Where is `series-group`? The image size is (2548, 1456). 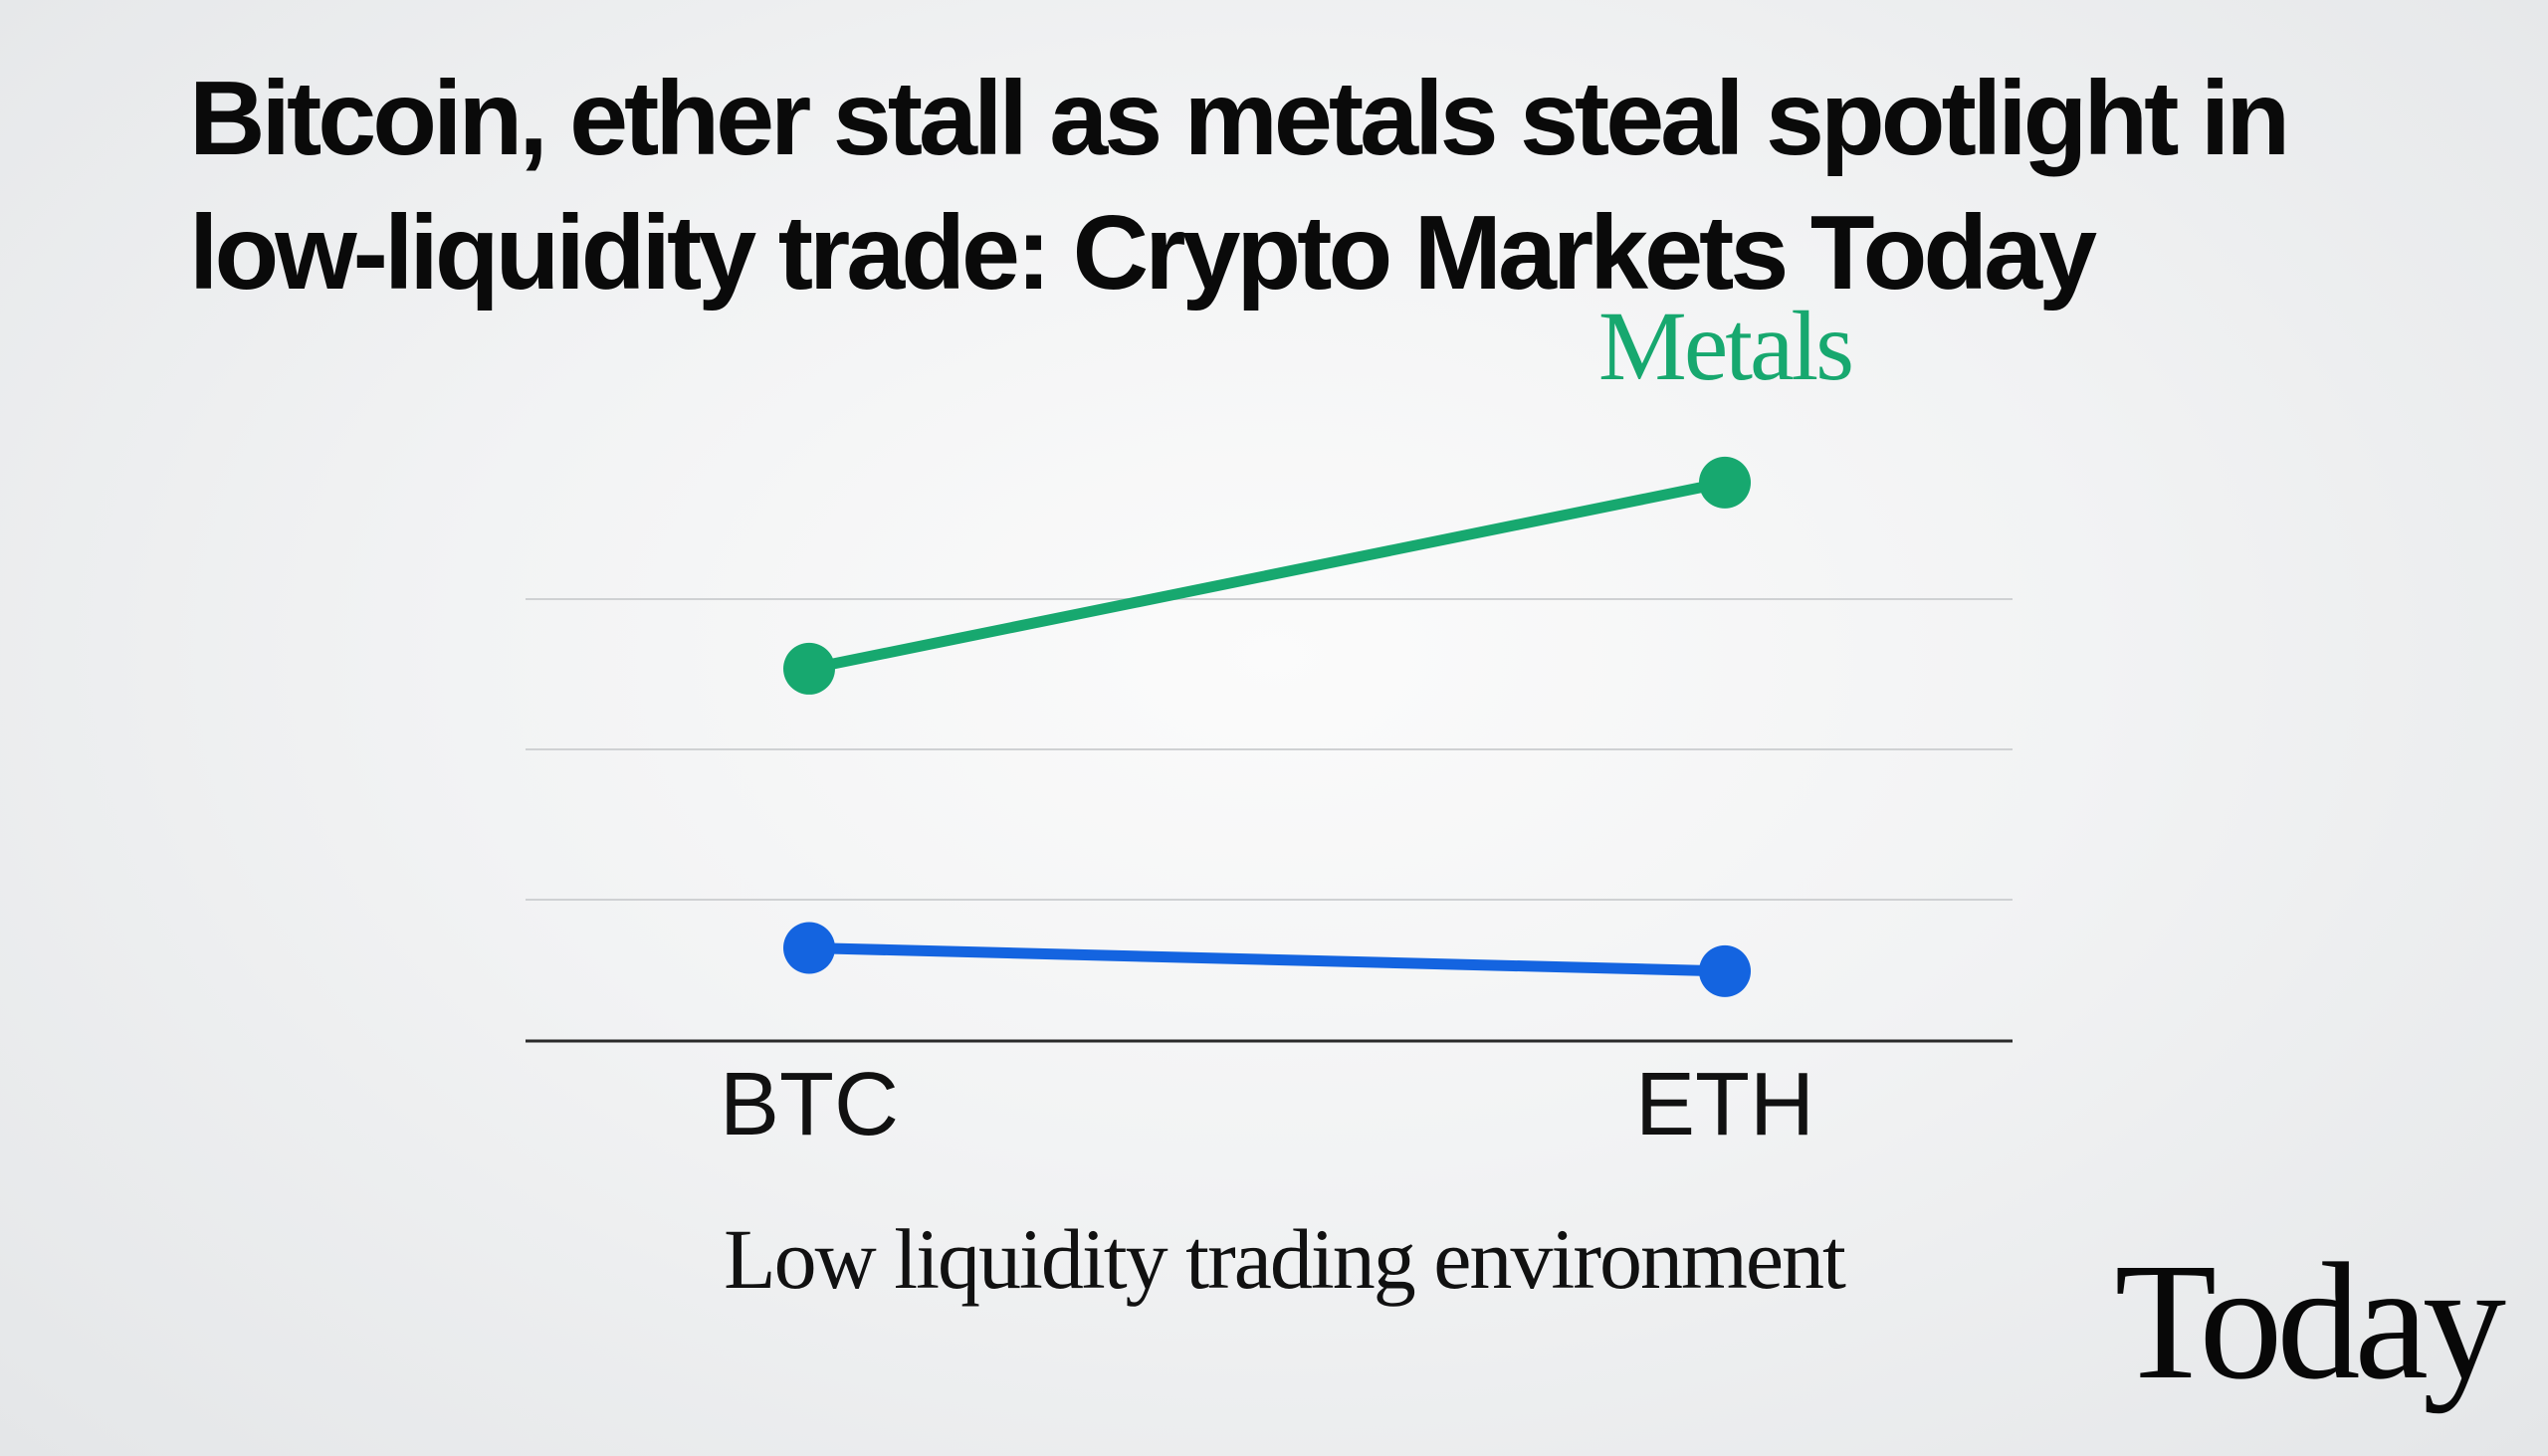 series-group is located at coordinates (1267, 726).